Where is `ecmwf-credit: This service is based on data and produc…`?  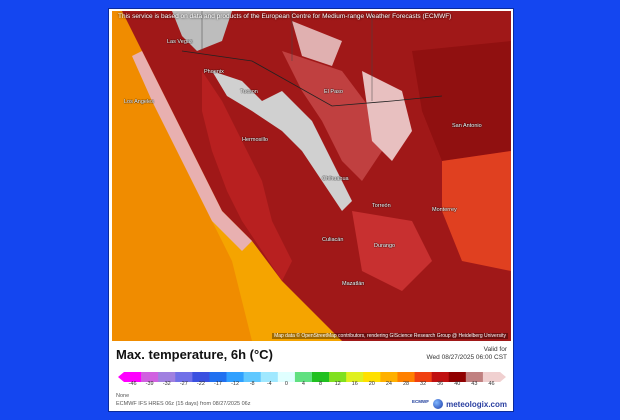
ecmwf-credit: This service is based on data and produc… is located at coordinates (285, 16).